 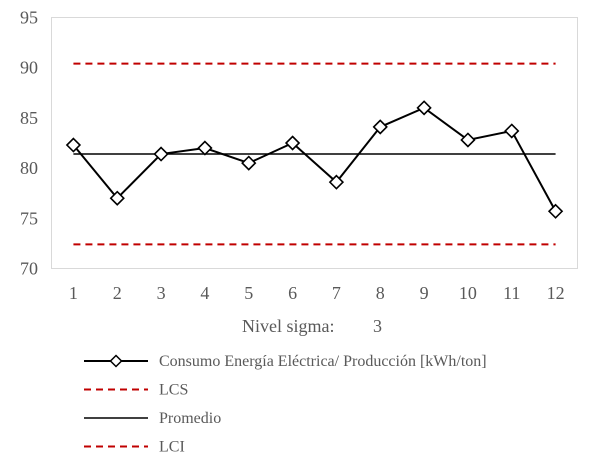 What do you see at coordinates (73, 293) in the screenshot?
I see `x-tick-label: 1` at bounding box center [73, 293].